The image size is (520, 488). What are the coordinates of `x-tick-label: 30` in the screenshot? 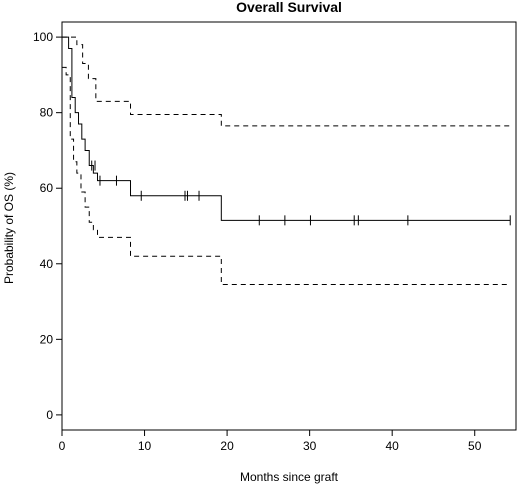 It's located at (310, 446).